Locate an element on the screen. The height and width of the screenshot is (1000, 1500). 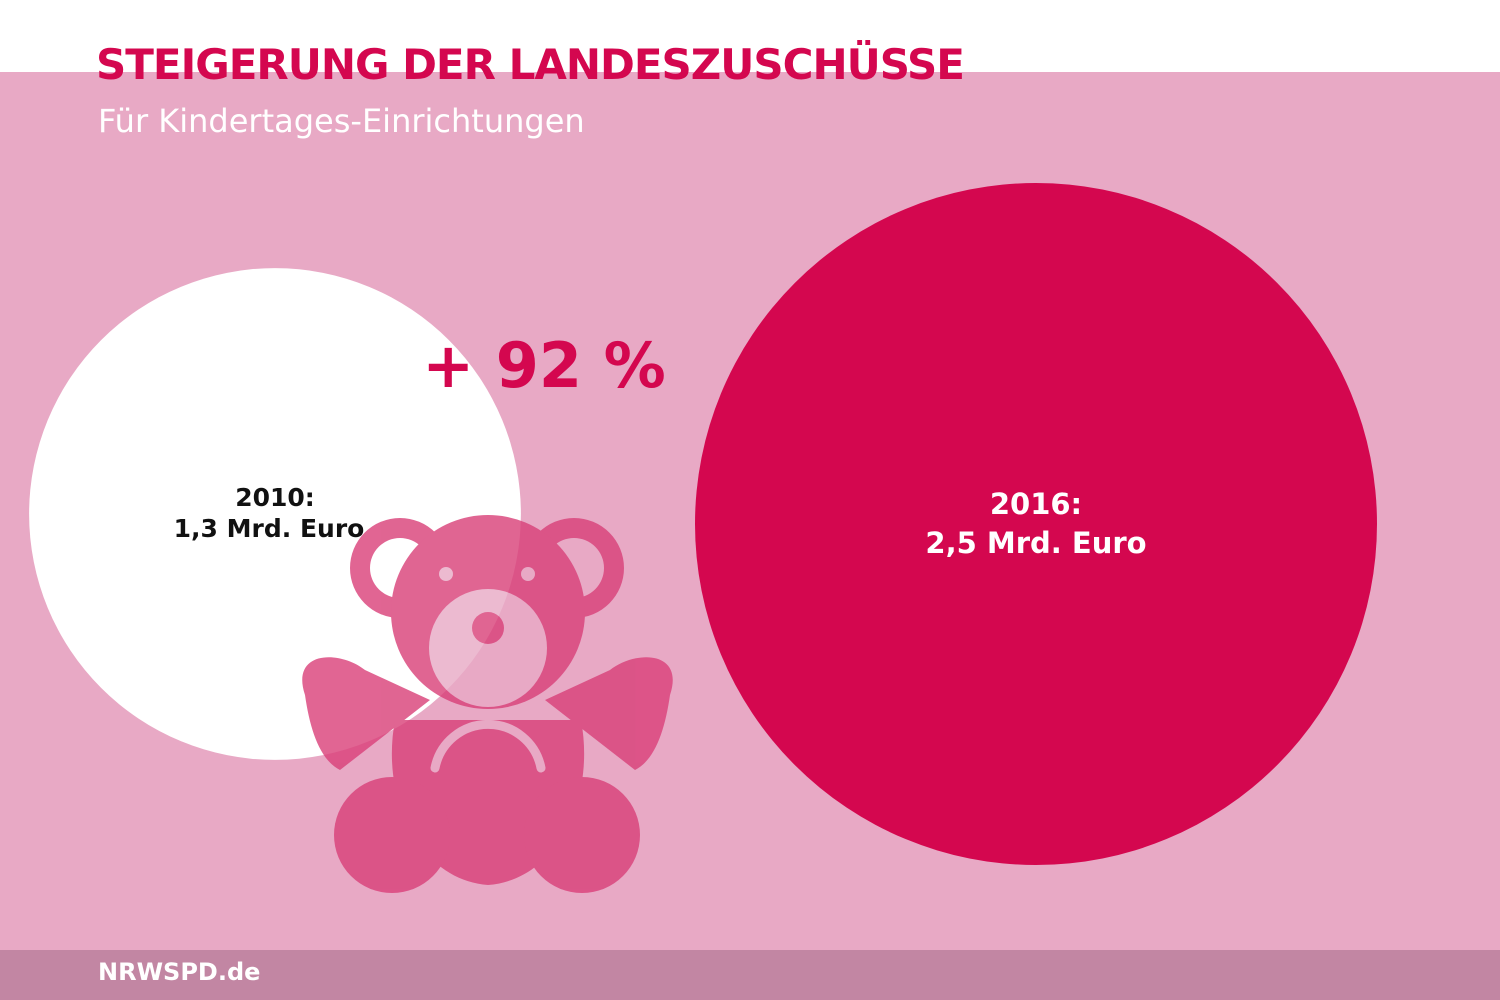
bubble-2010-value: 1,3 Mrd. Euro is located at coordinates (269, 528).